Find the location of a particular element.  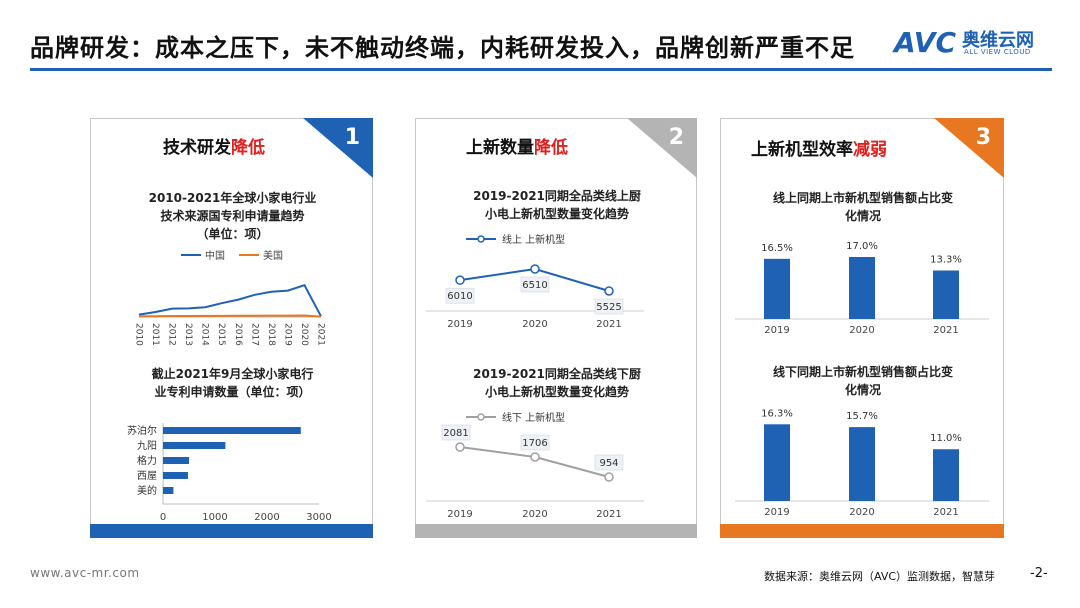

online-sales-share-chart: 16.5% 2019 17.0% 2020 13.3% 2021 is located at coordinates (862, 287).